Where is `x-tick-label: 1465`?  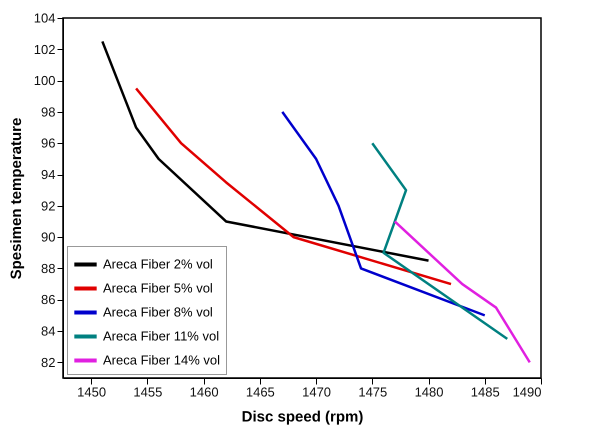
x-tick-label: 1465 is located at coordinates (260, 392).